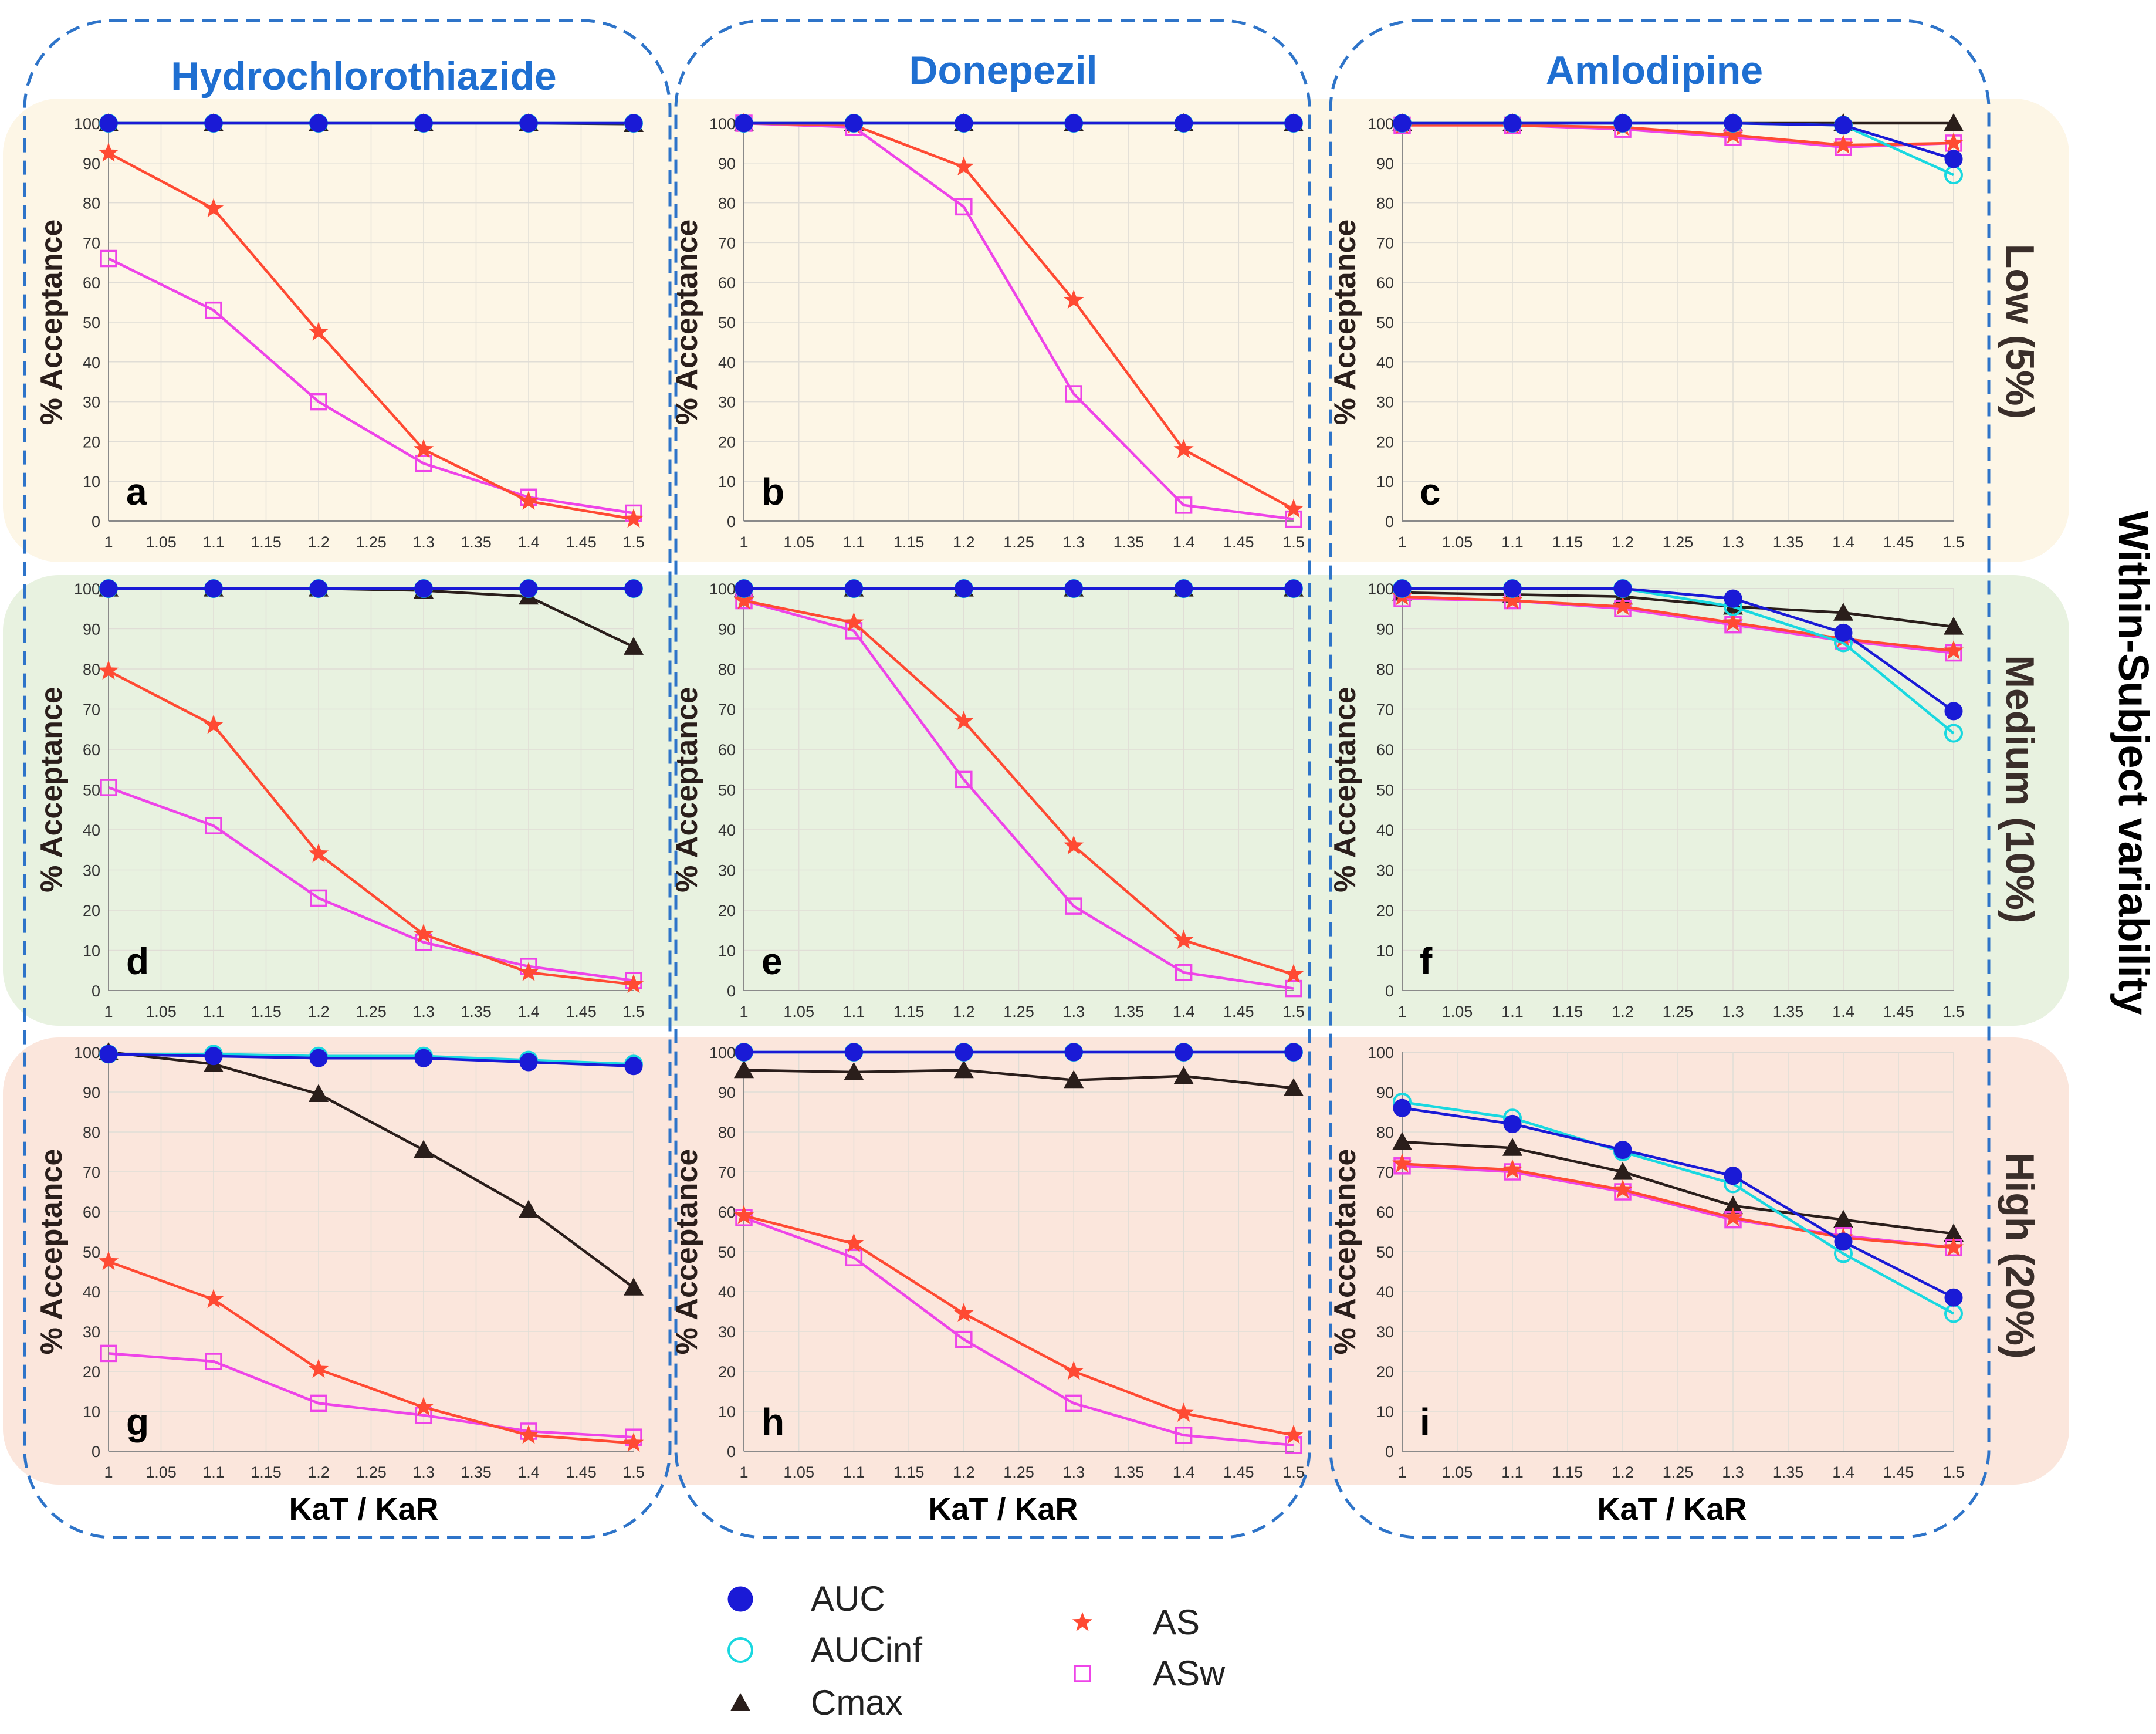  Describe the element at coordinates (1150, 1673) in the screenshot. I see `legend-item-ASw: ASw` at that location.